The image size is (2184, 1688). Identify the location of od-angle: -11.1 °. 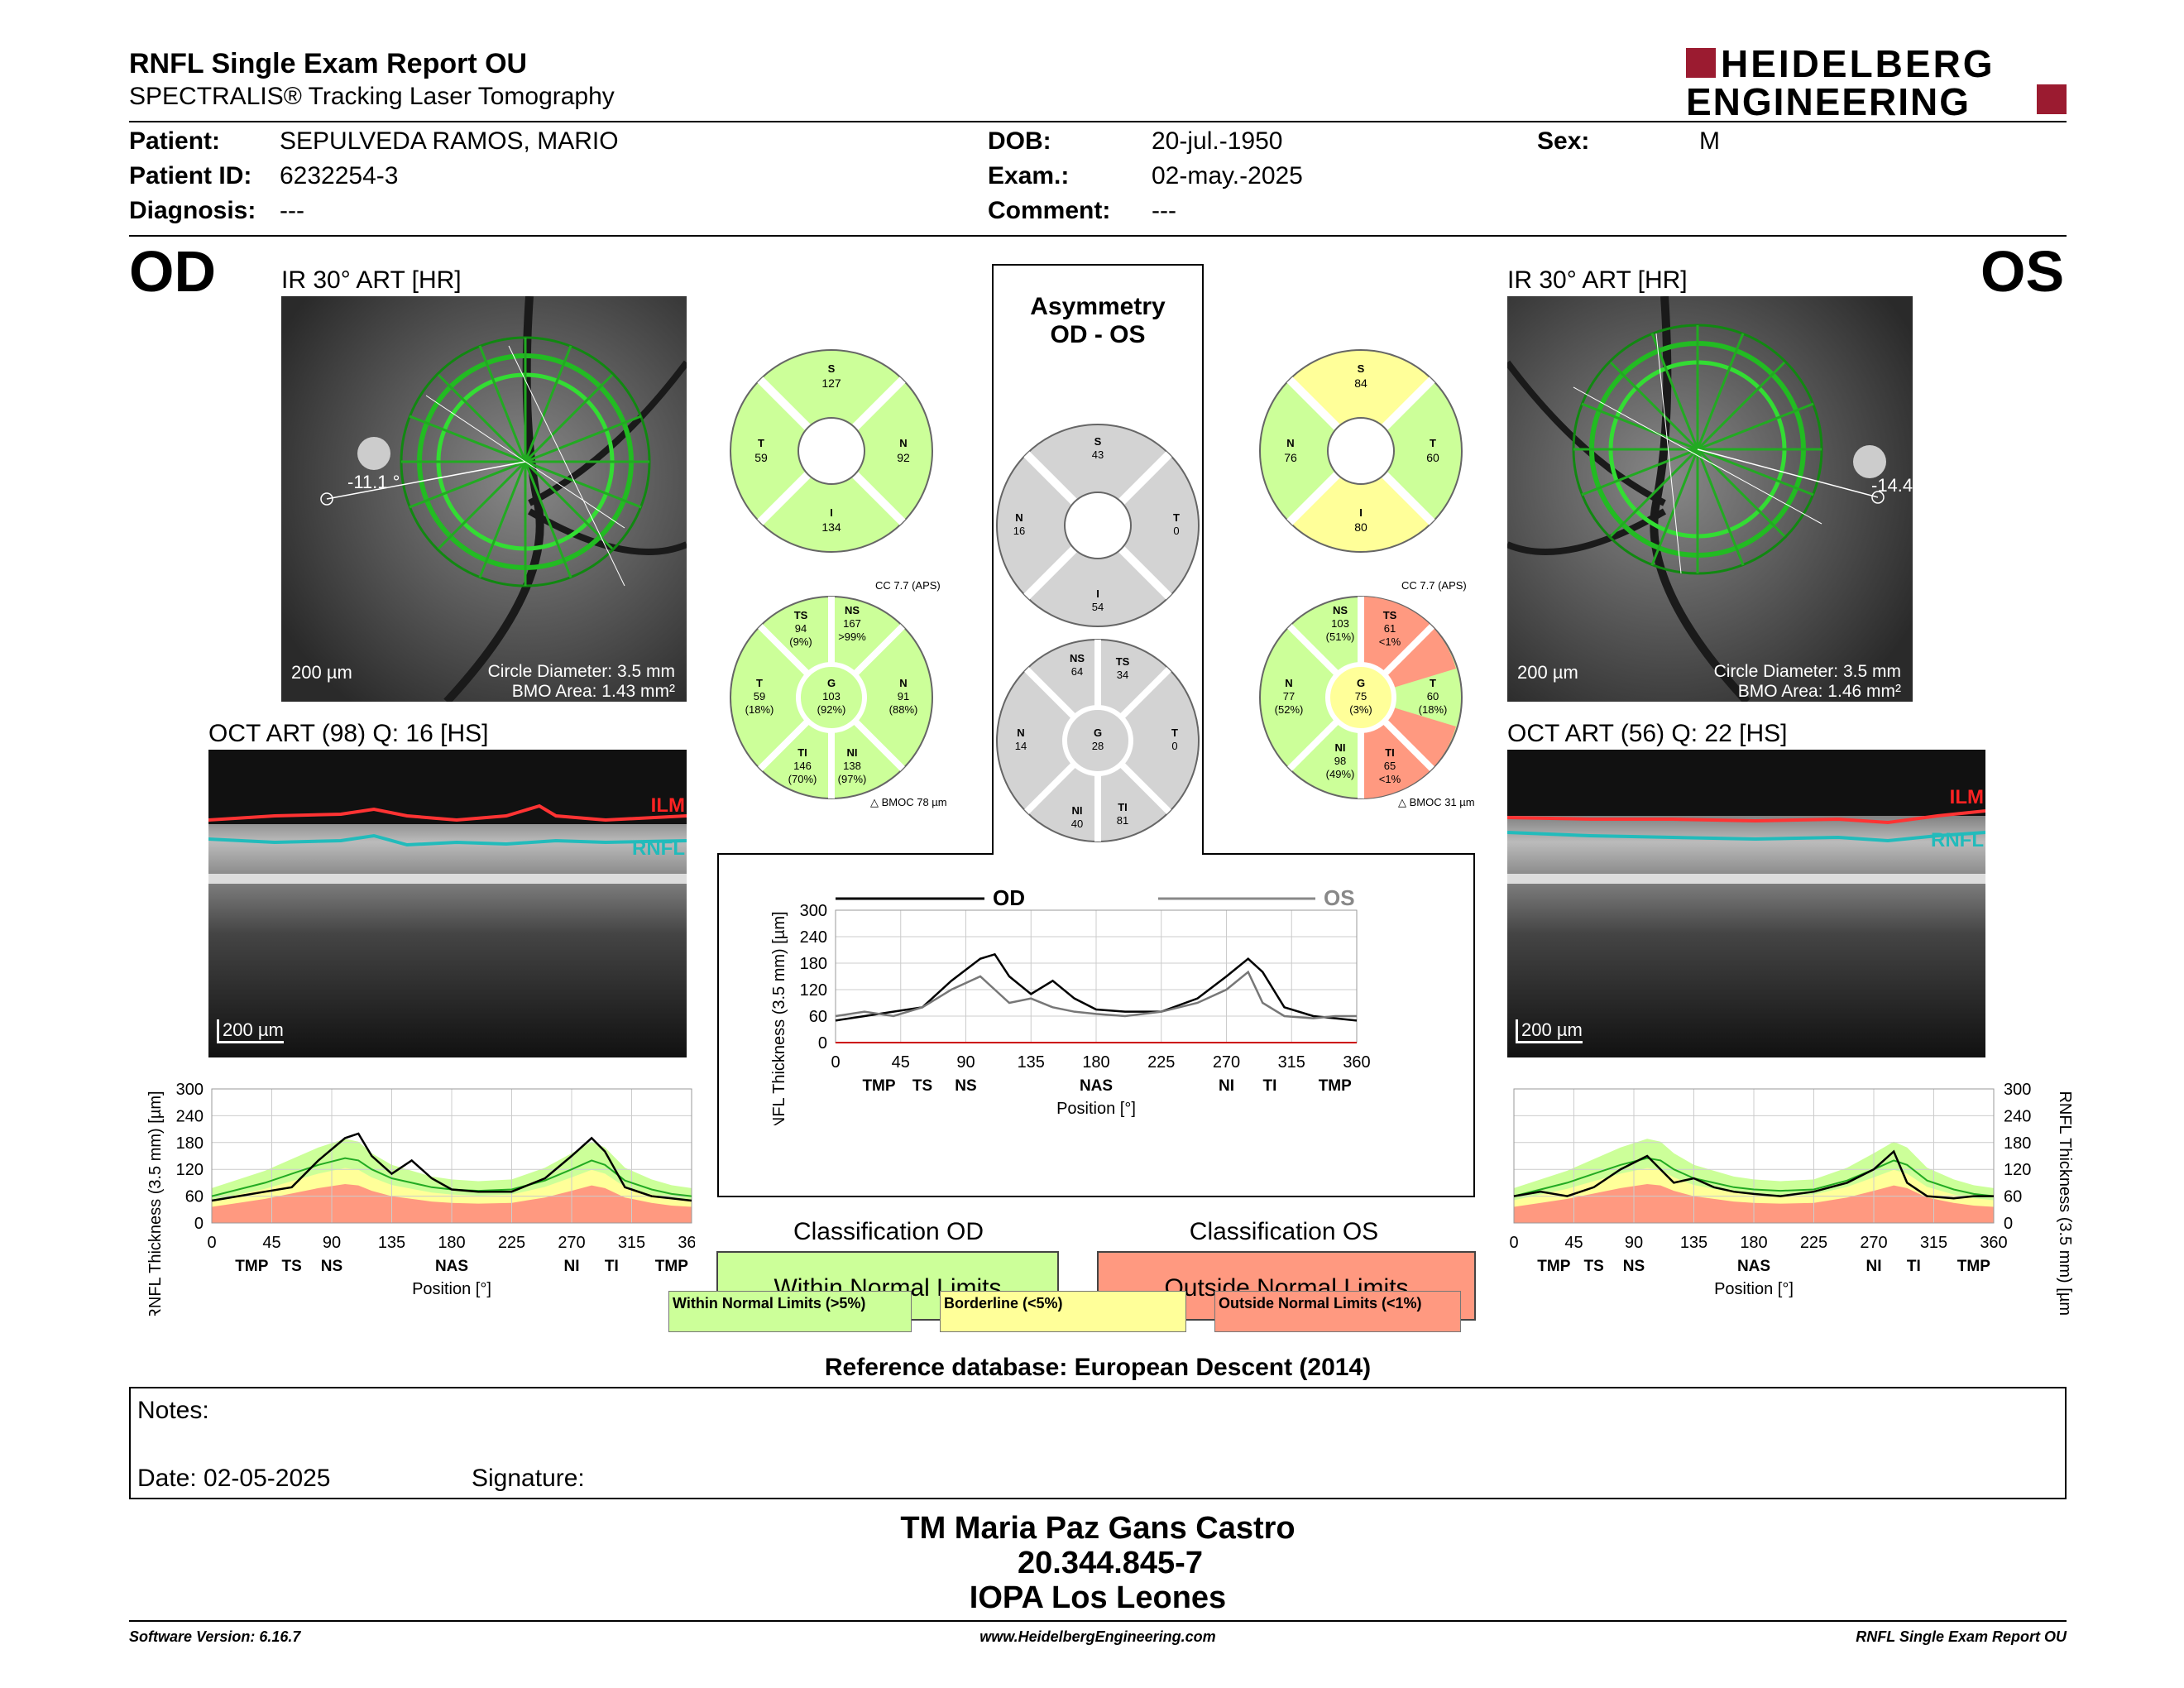
(373, 482).